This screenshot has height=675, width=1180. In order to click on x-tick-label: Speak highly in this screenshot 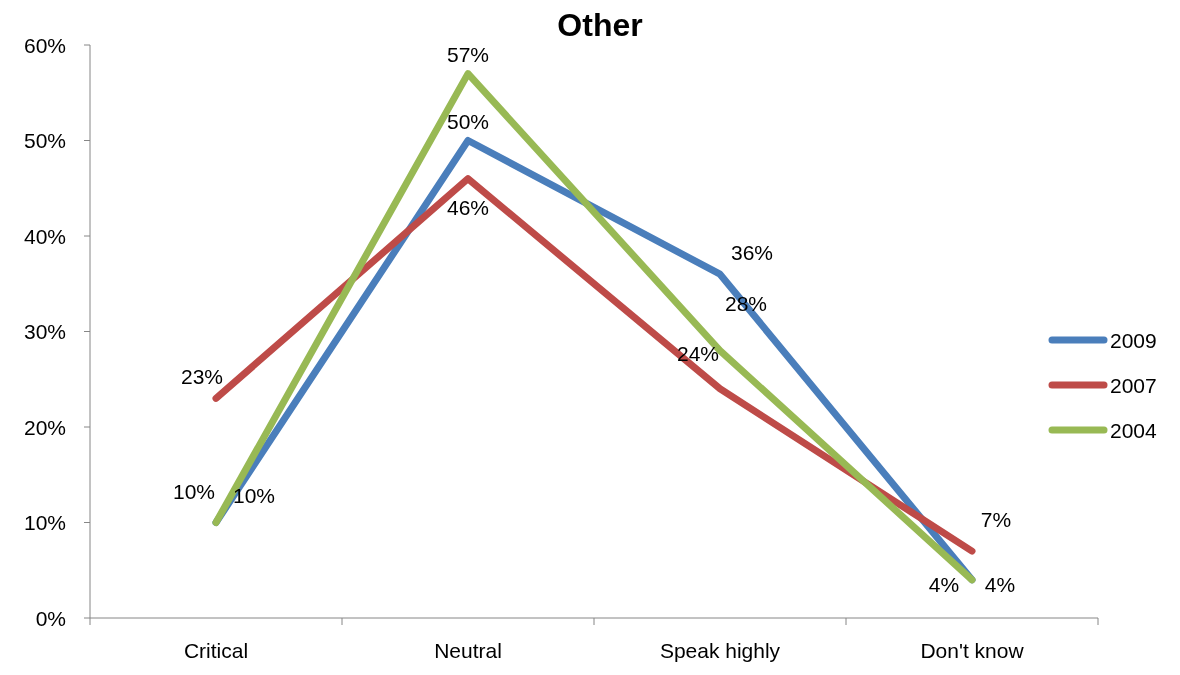, I will do `click(720, 650)`.